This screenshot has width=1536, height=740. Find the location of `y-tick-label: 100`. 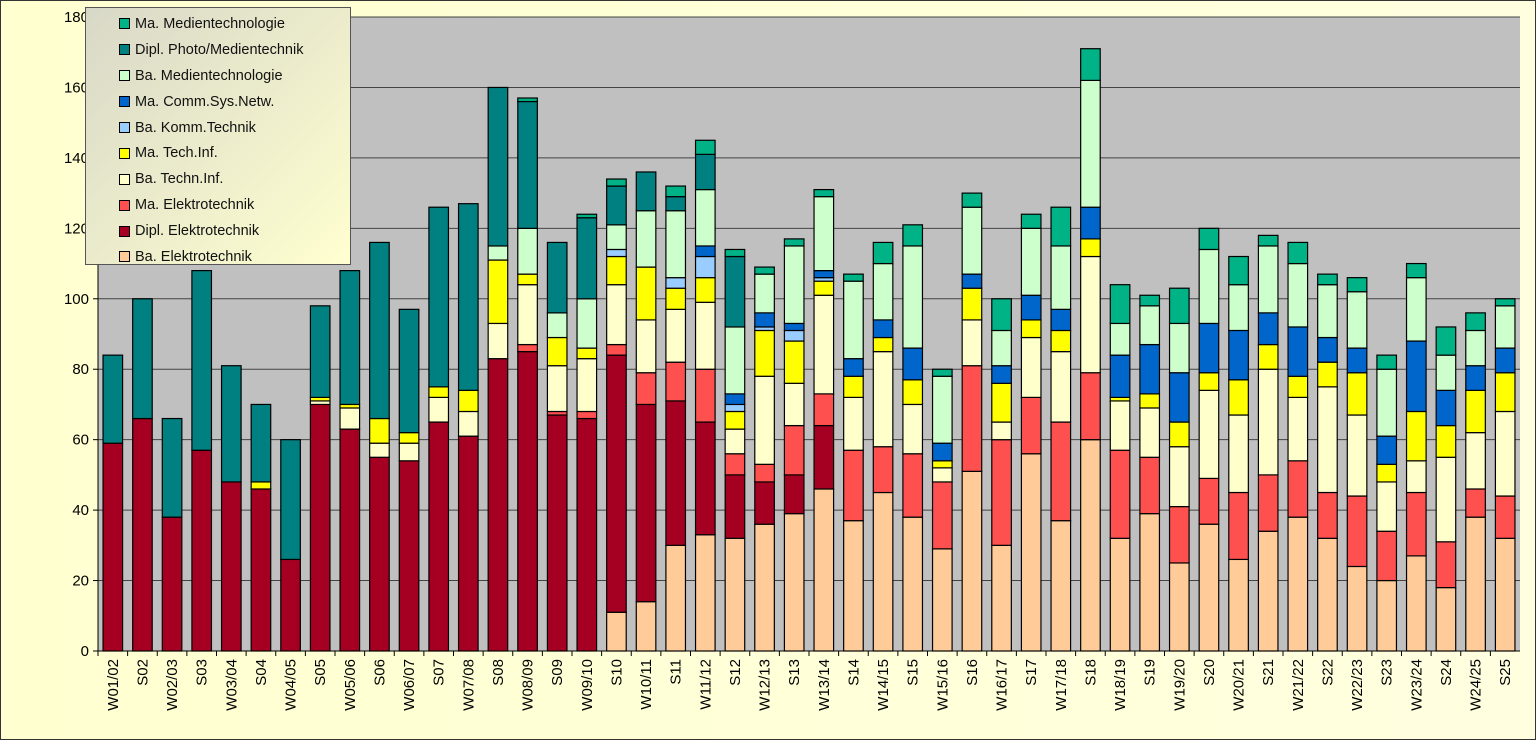

y-tick-label: 100 is located at coordinates (76, 299).